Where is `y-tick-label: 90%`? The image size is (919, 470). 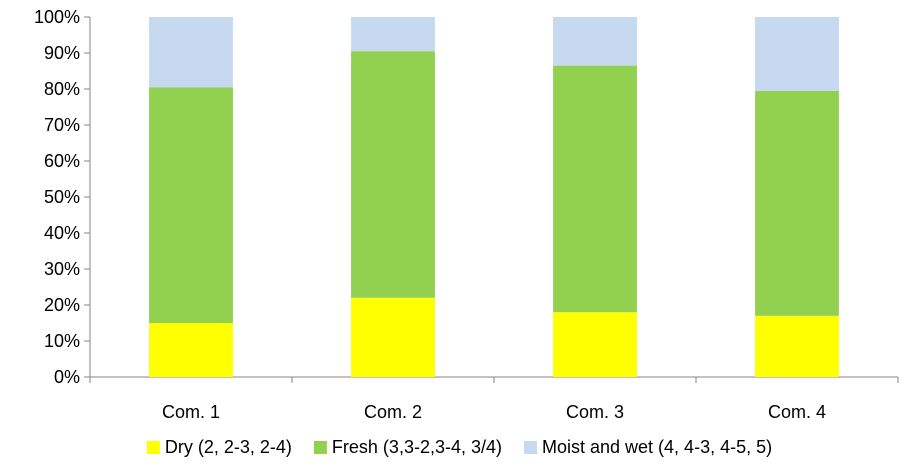
y-tick-label: 90% is located at coordinates (62, 53).